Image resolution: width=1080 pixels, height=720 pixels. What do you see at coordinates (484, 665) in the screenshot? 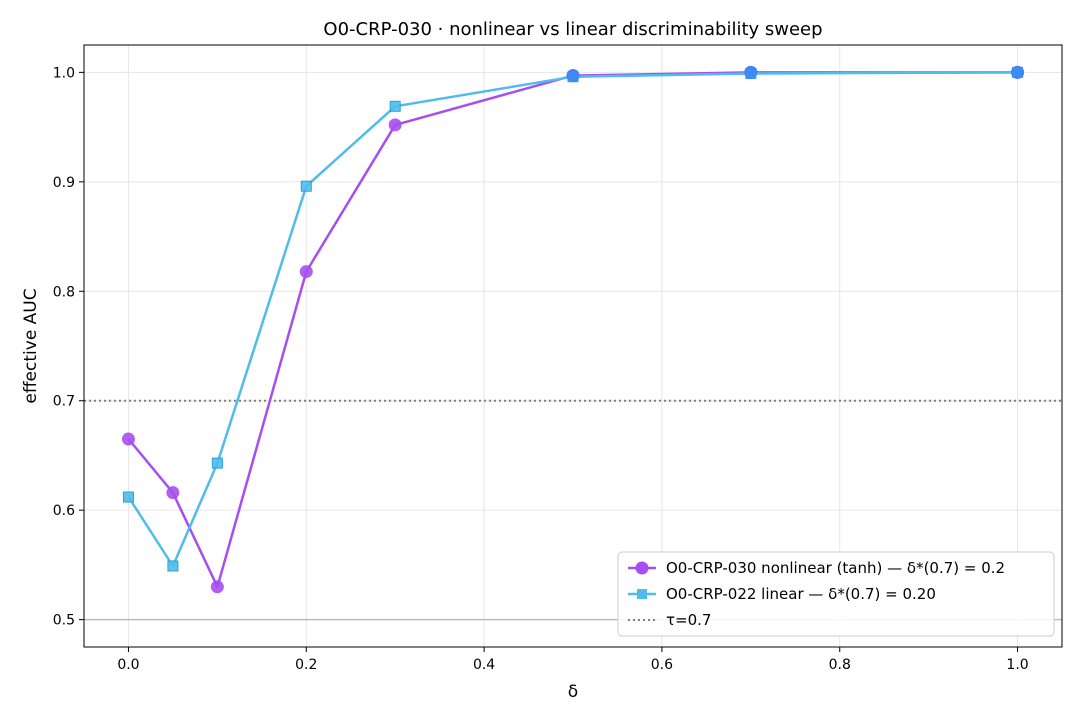
I see `x-tick-label: 0.4` at bounding box center [484, 665].